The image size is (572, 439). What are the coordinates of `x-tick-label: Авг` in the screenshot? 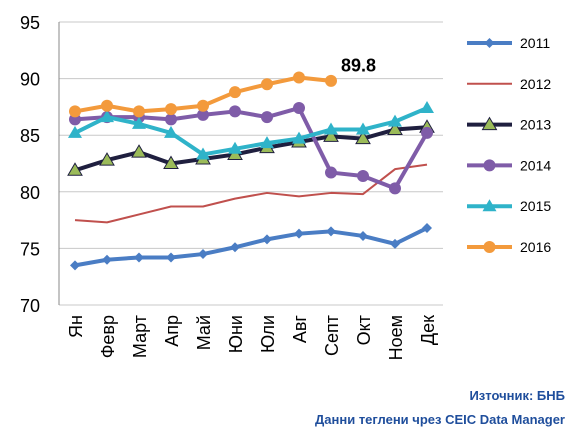 It's located at (300, 329).